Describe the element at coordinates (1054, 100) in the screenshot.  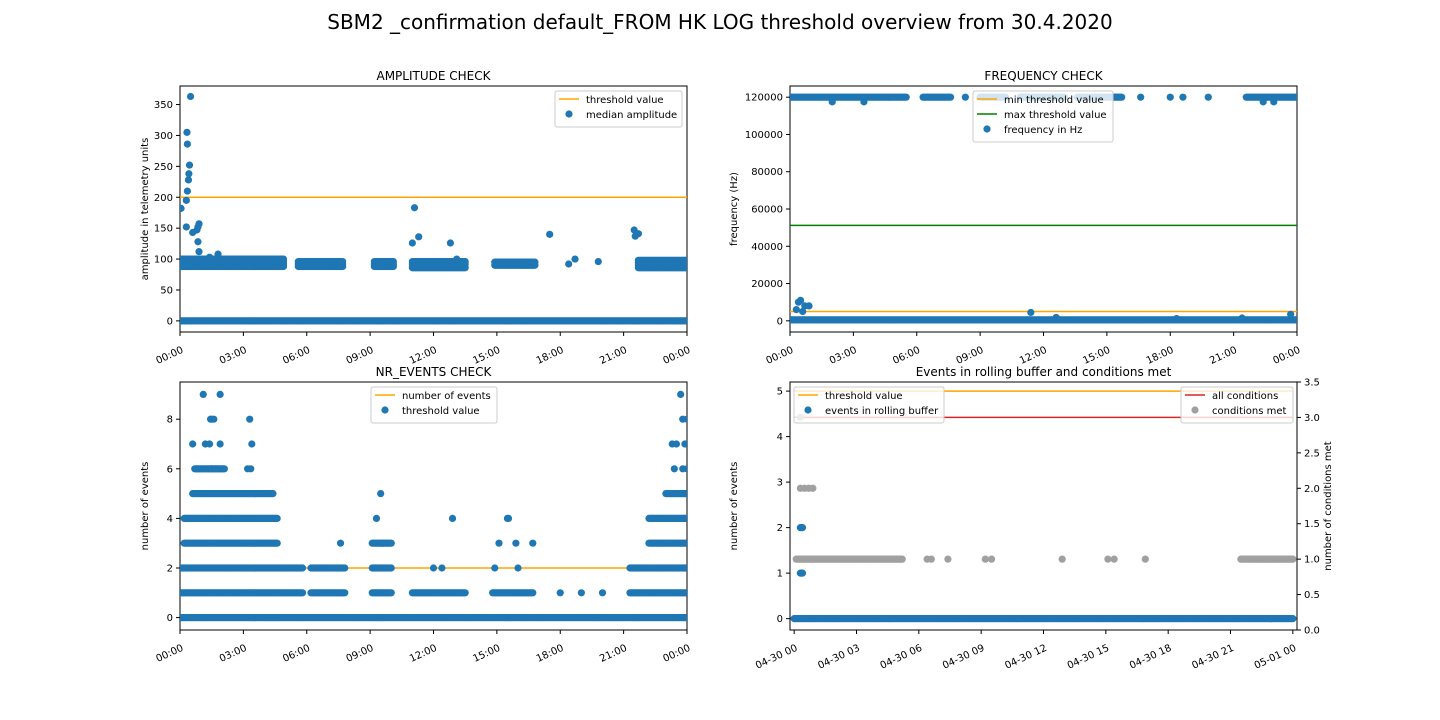
I see `legend-entry: min threshold value` at that location.